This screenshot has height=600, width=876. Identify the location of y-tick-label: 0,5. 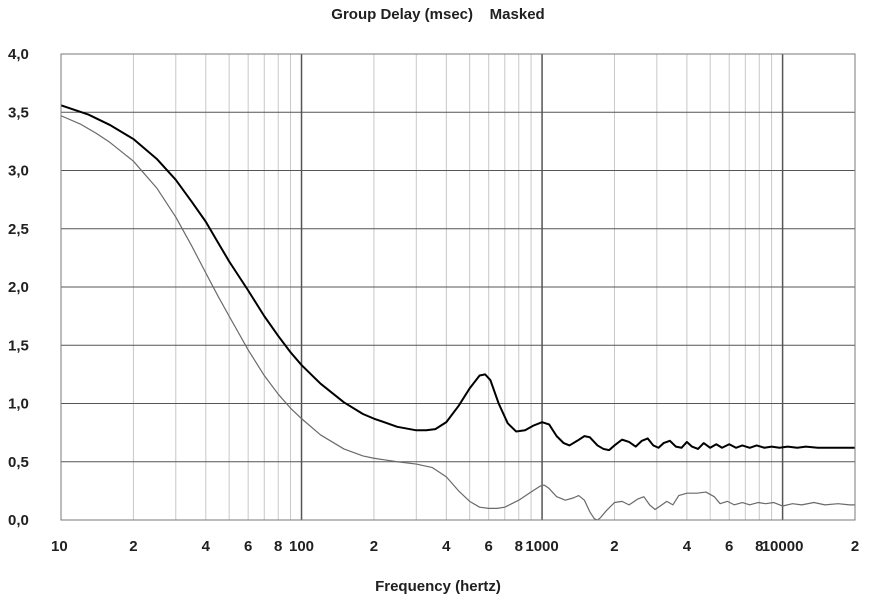
(18, 462).